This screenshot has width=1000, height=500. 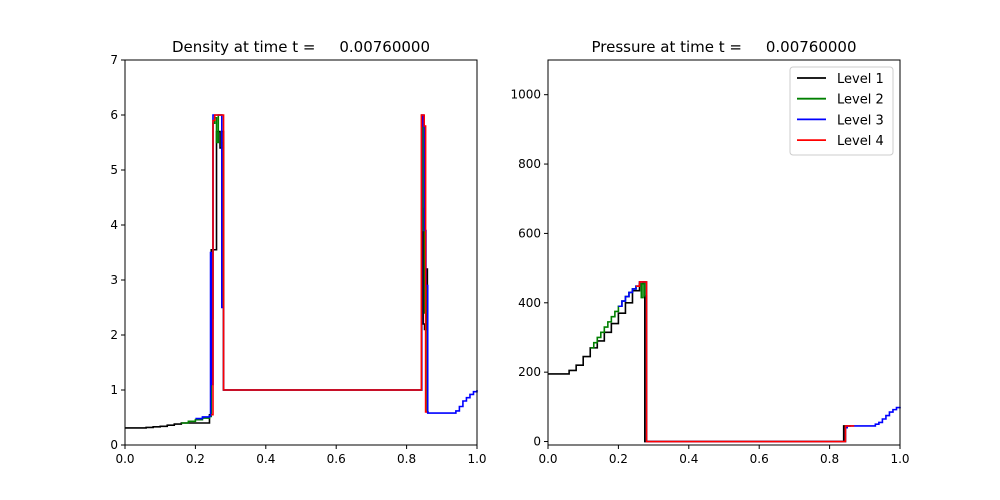 What do you see at coordinates (723, 47) in the screenshot?
I see `pressure-chart-title: Pressure at time t = 0.00760000` at bounding box center [723, 47].